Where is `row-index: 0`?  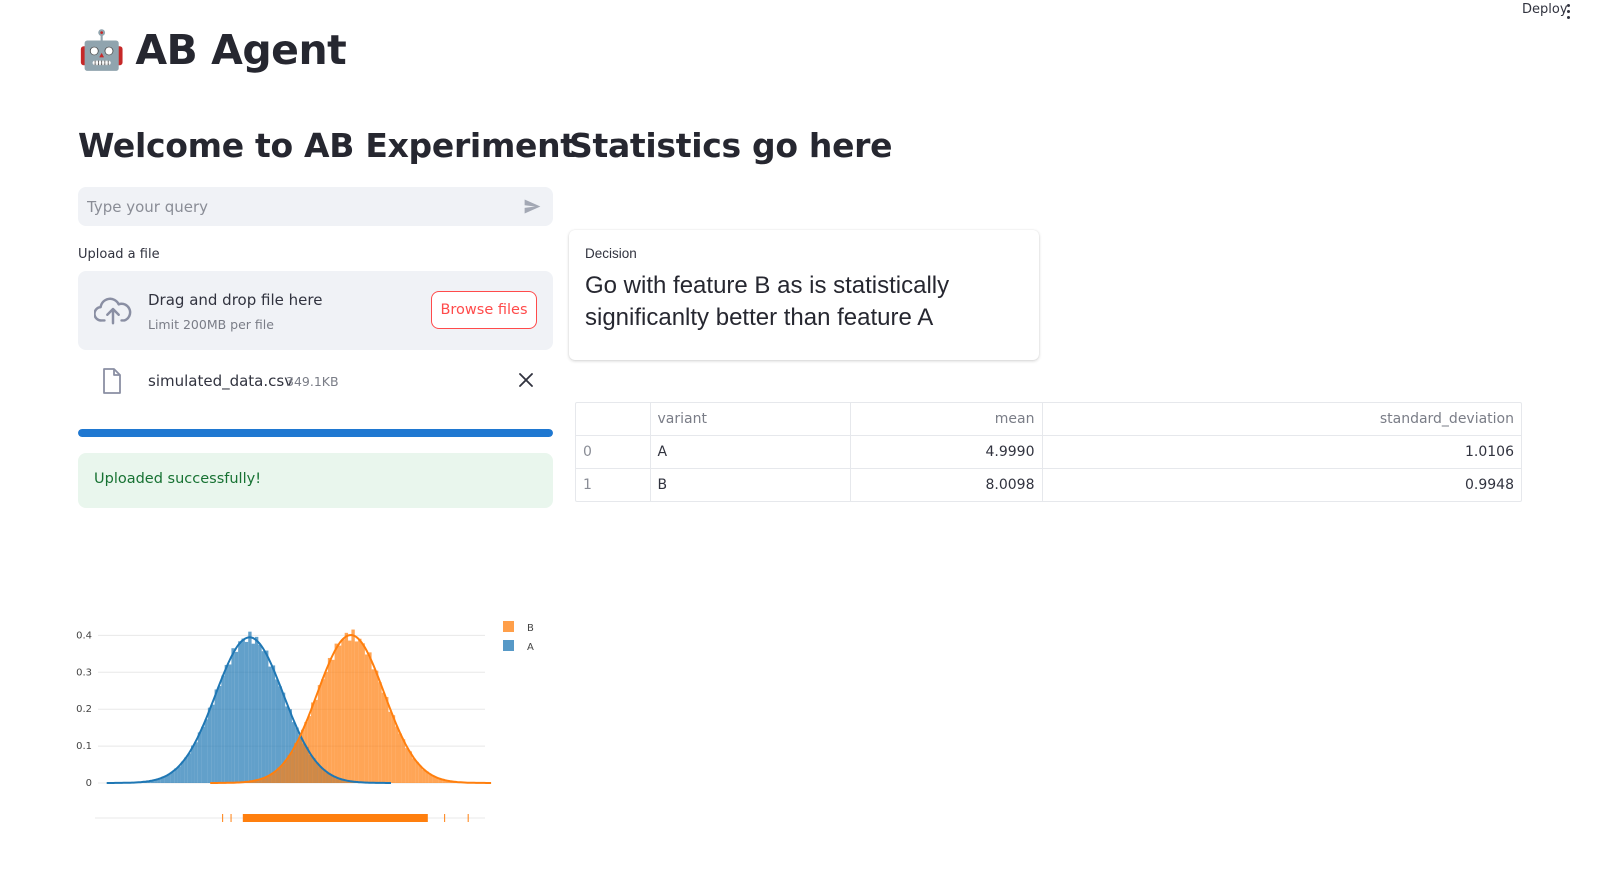 row-index: 0 is located at coordinates (613, 452).